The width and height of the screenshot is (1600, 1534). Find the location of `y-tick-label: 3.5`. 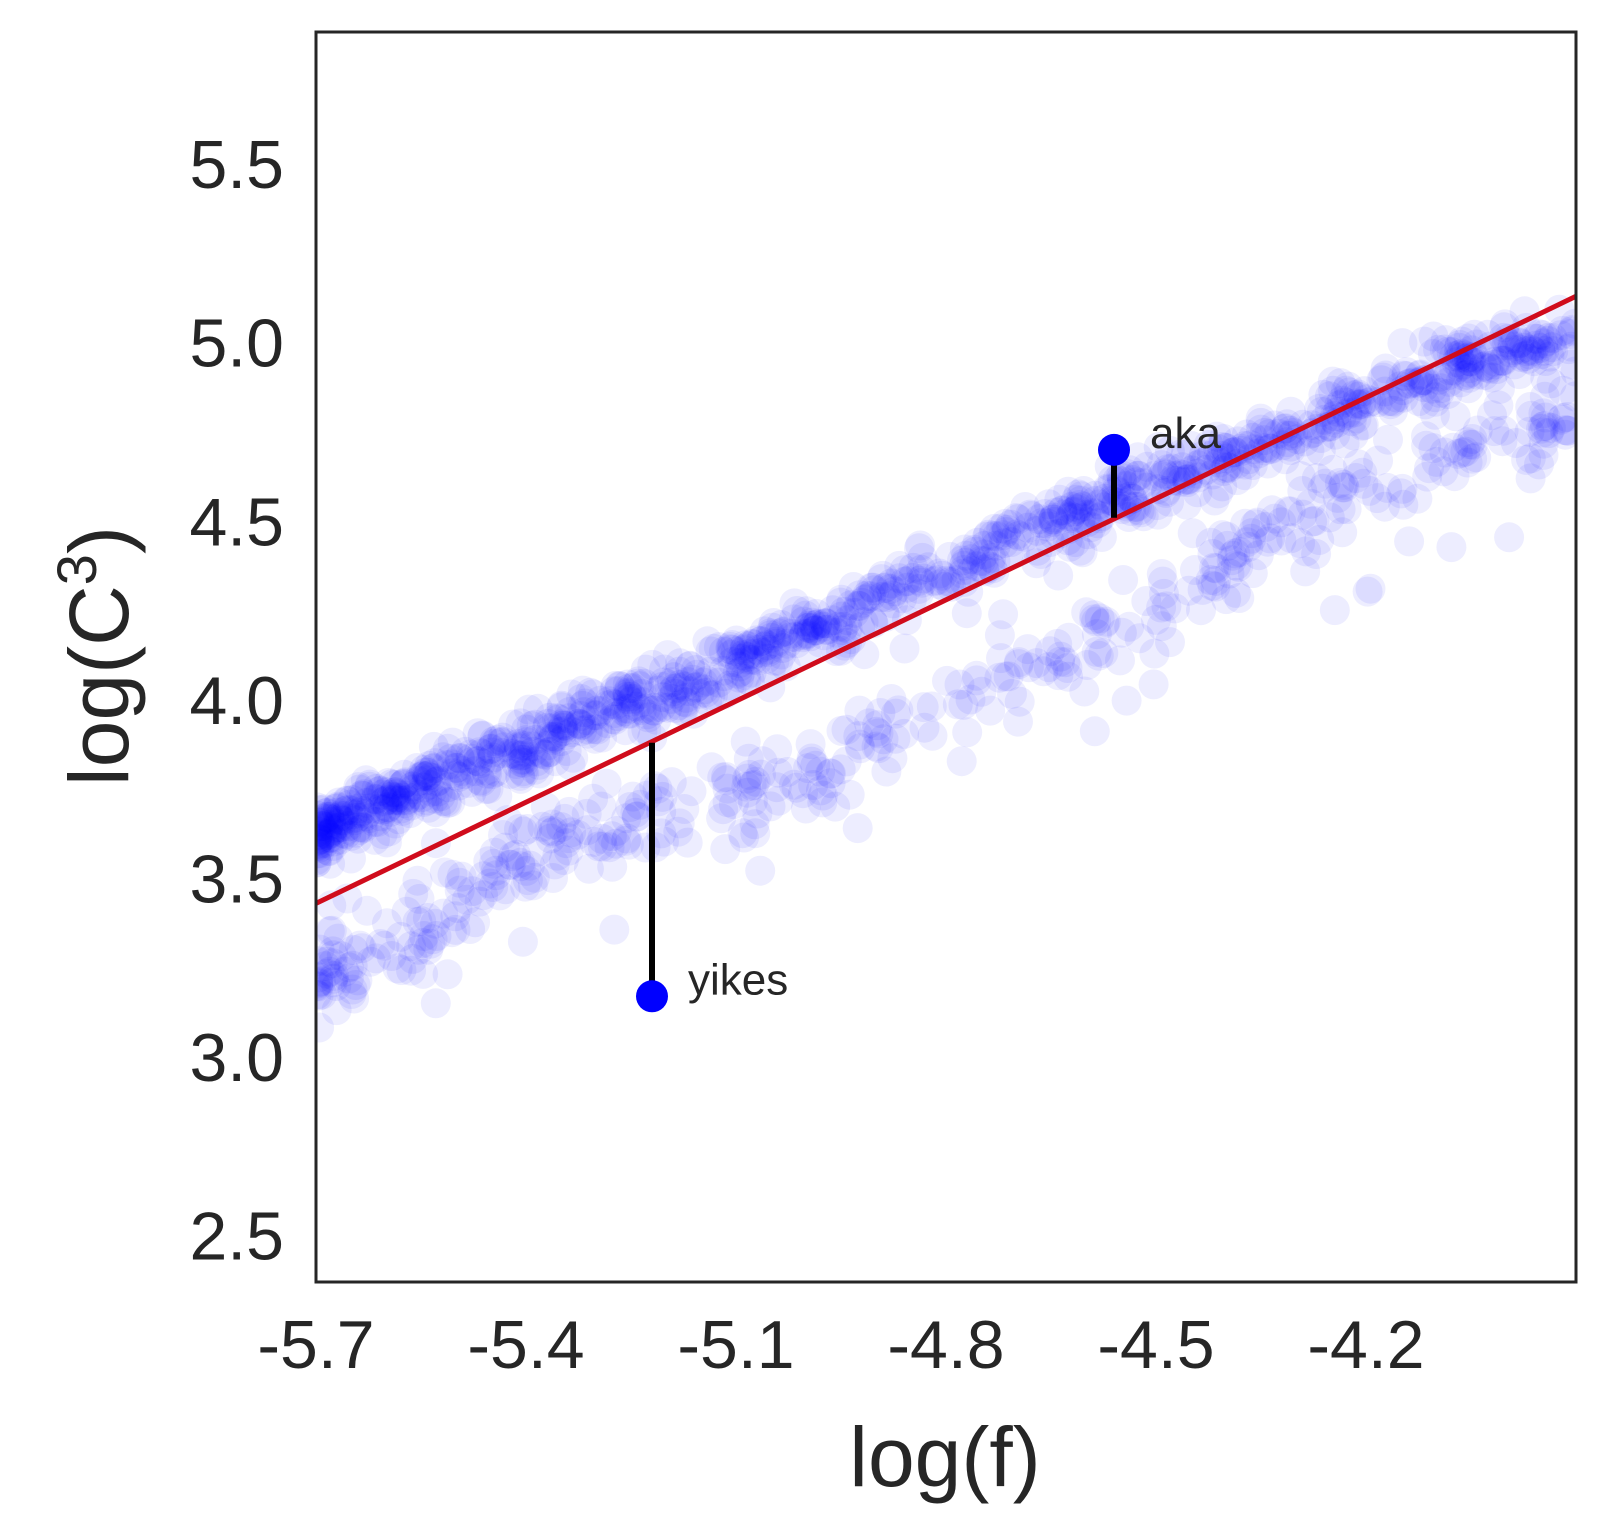

y-tick-label: 3.5 is located at coordinates (236, 879).